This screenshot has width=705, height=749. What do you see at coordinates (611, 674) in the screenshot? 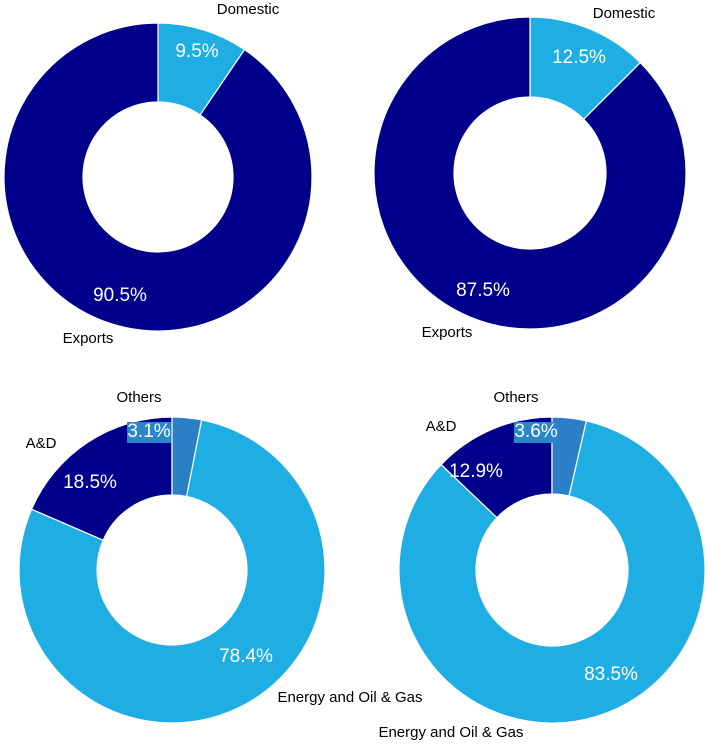
I see `value-label-energy-and-oil-and-gas: 83.5%` at bounding box center [611, 674].